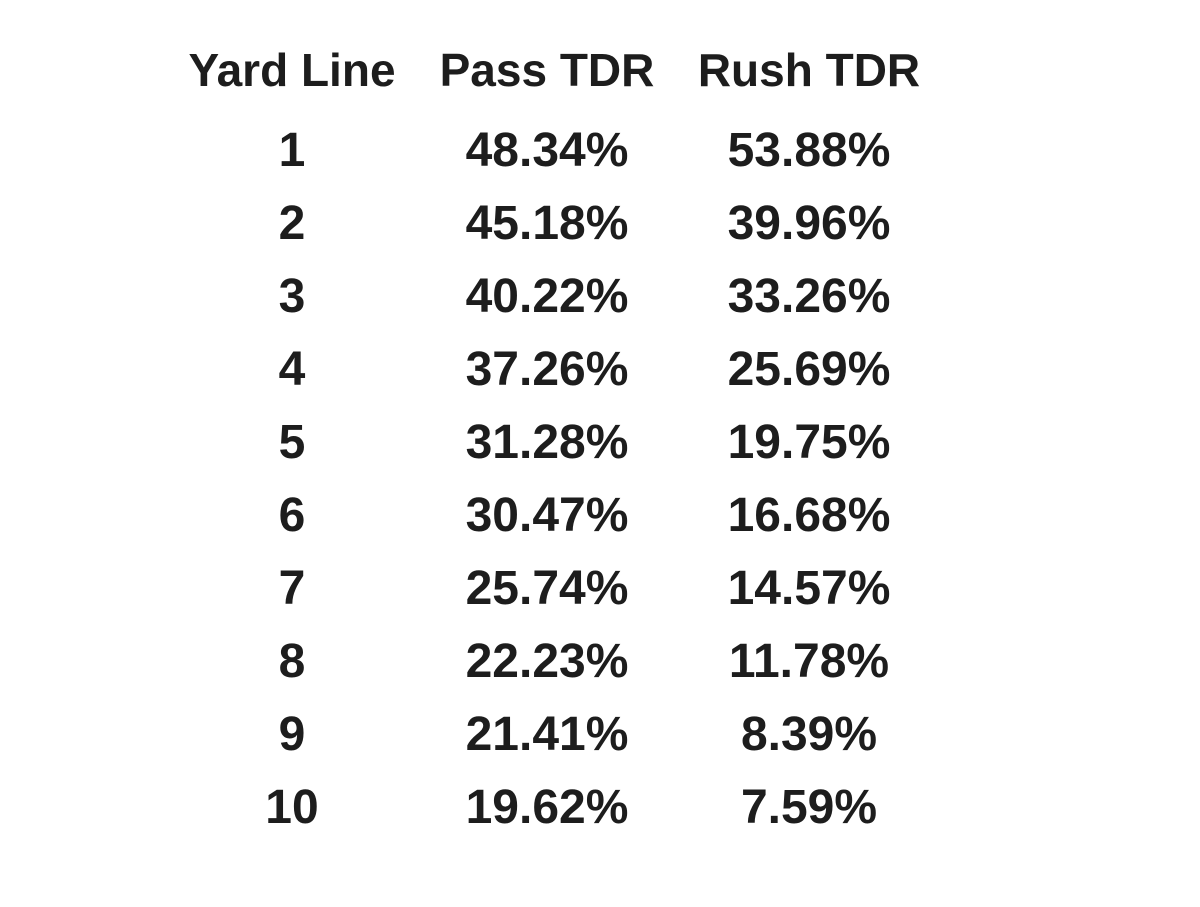  Describe the element at coordinates (292, 150) in the screenshot. I see `table-cell: 1` at that location.